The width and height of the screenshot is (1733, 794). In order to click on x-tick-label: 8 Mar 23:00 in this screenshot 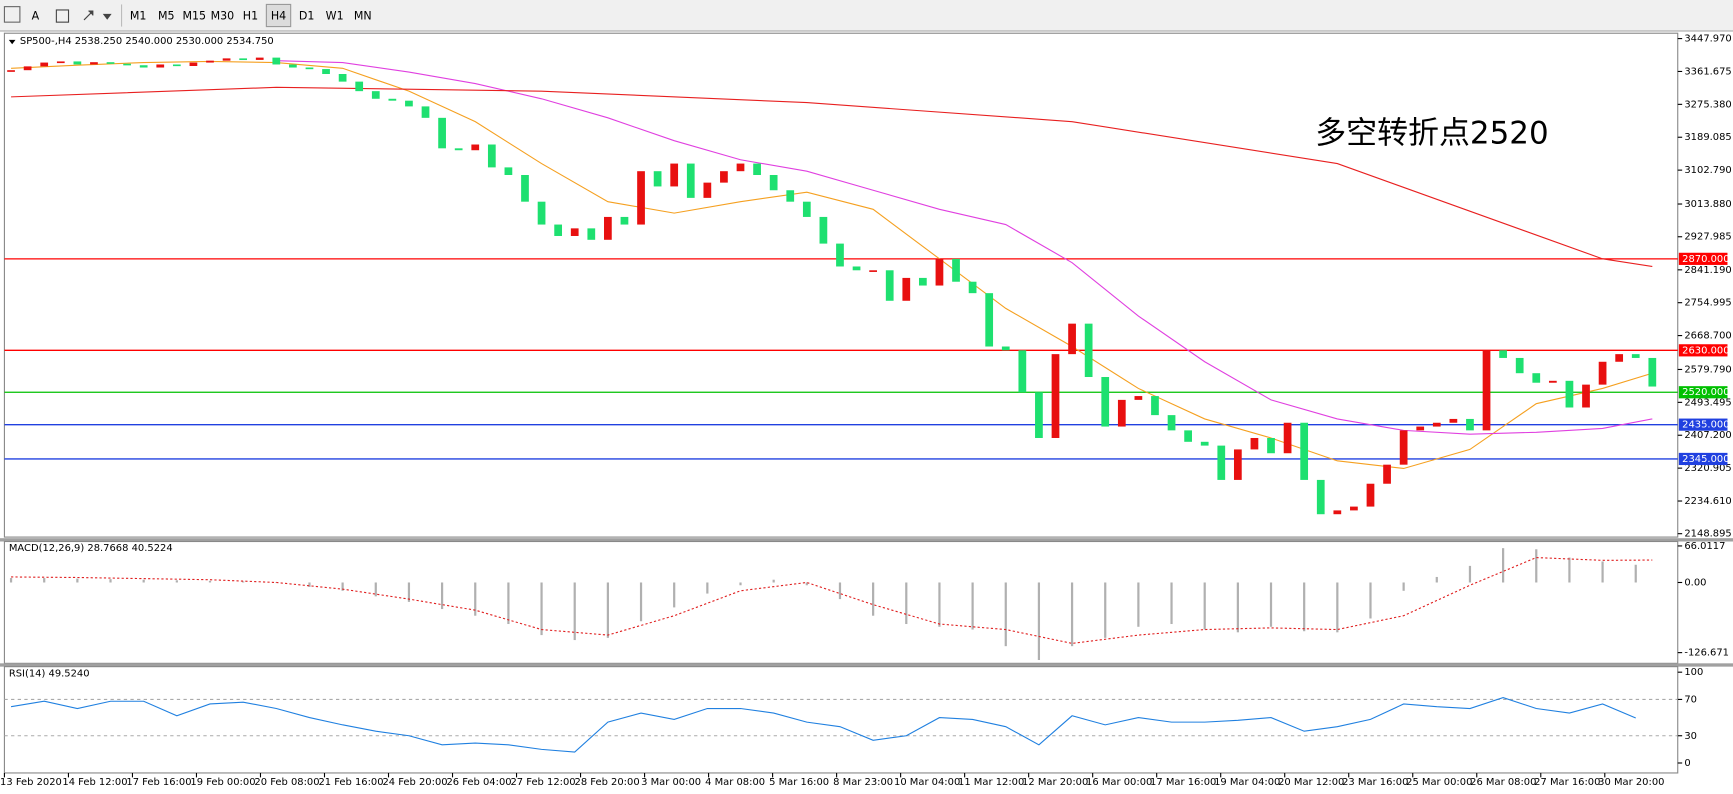, I will do `click(863, 782)`.